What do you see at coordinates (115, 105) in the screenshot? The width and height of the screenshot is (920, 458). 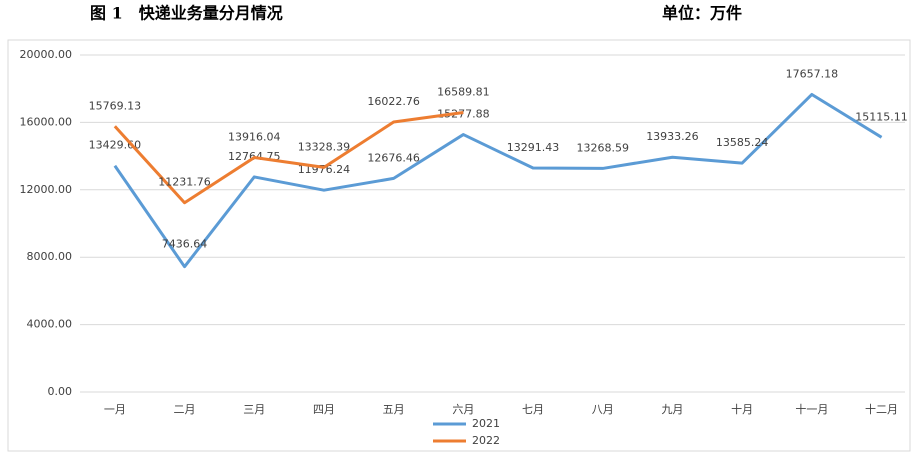 I see `data-label: 15769.13` at bounding box center [115, 105].